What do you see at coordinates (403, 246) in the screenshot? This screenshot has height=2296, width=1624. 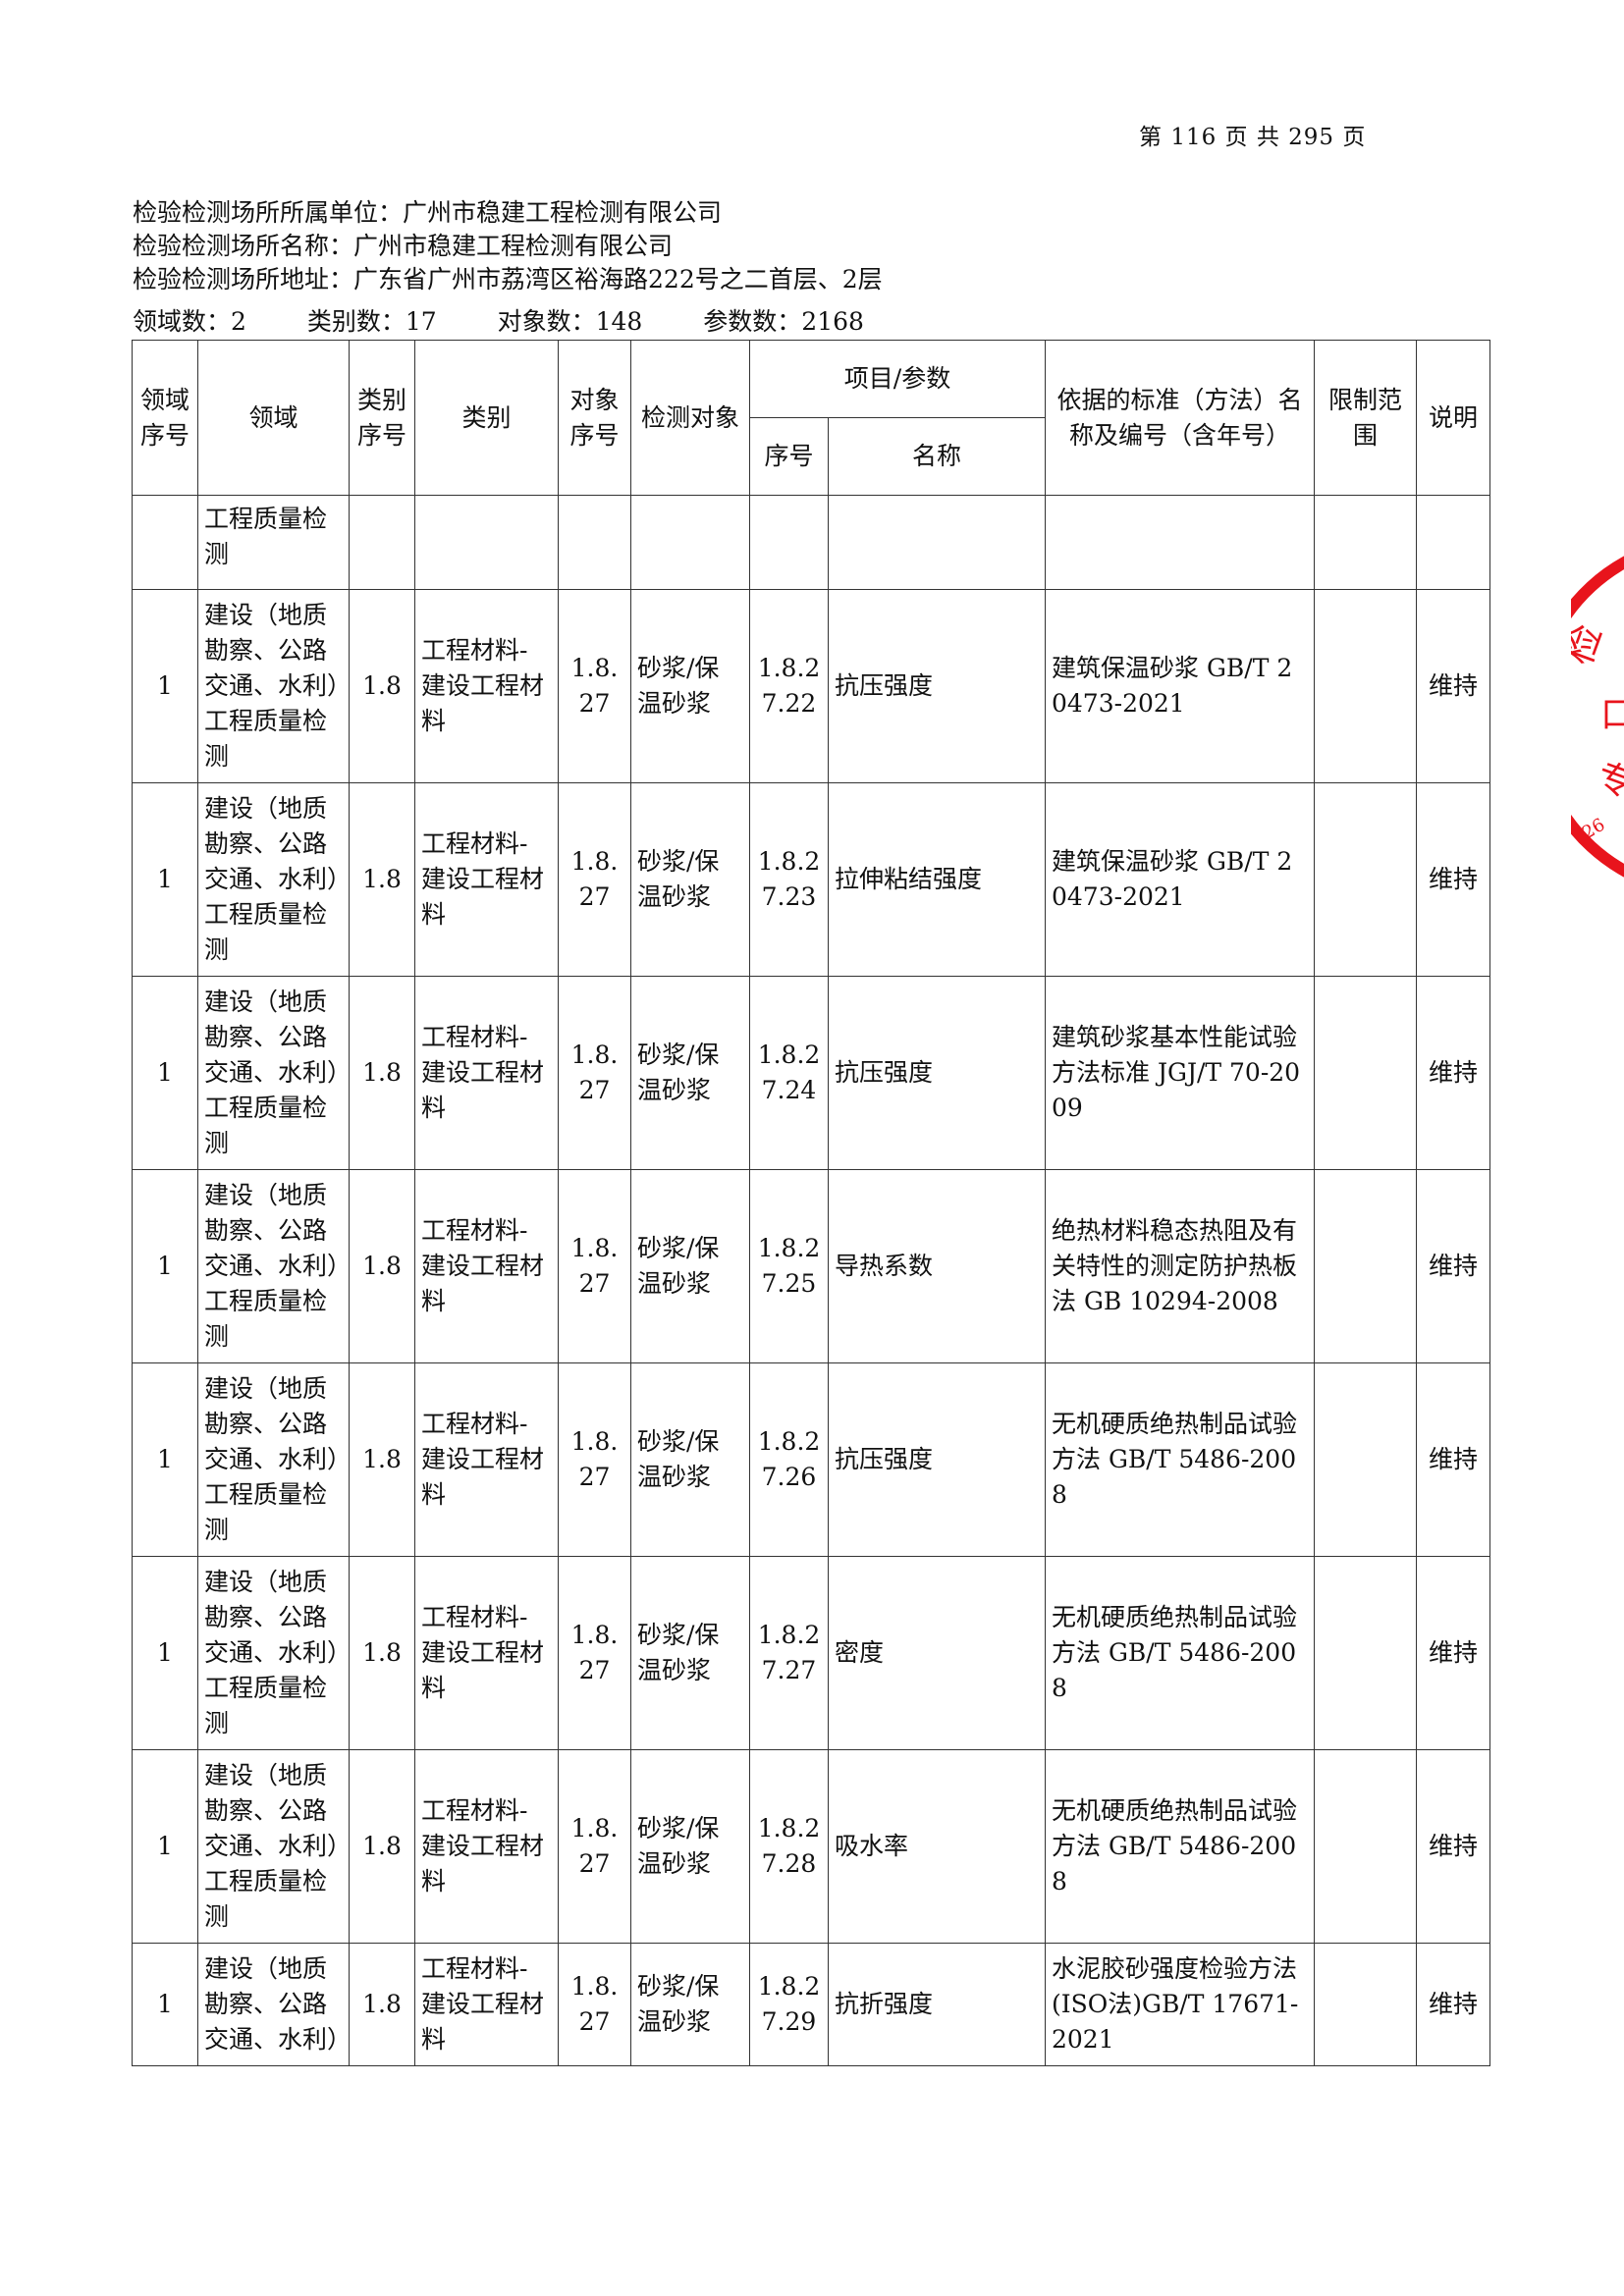 I see `name-line: 检验检测场所名称：广州市稳建工程检测有限公司` at bounding box center [403, 246].